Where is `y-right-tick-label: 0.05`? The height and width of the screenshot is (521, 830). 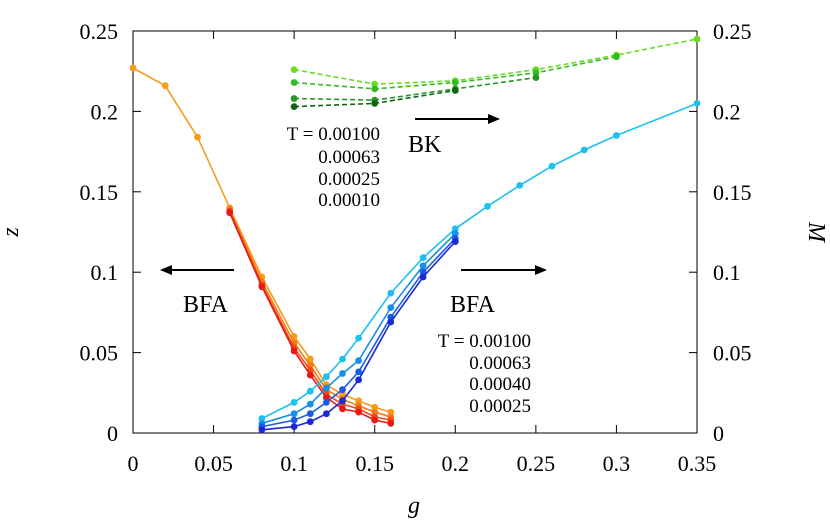 y-right-tick-label: 0.05 is located at coordinates (732, 353).